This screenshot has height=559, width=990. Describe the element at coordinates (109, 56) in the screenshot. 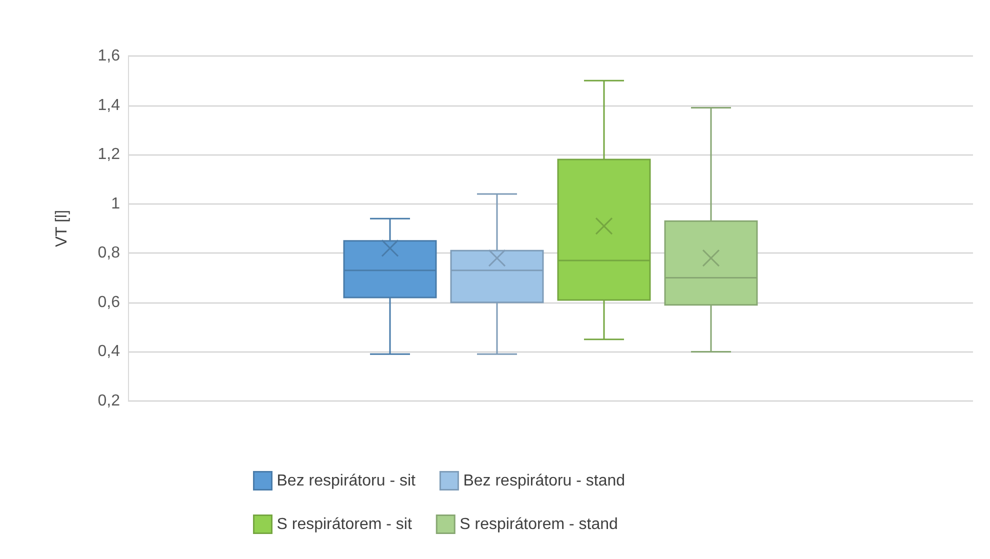

I see `y-tick-label: 1,6` at that location.